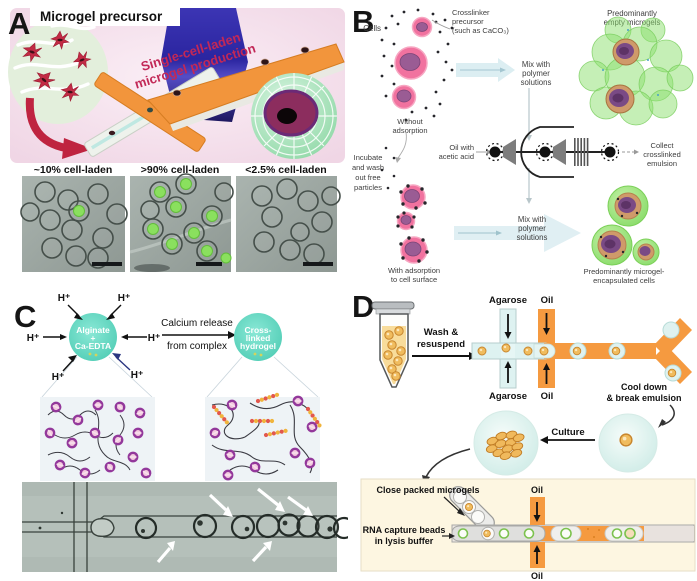  I want to click on svg-text: Alginate, so click(93, 330).